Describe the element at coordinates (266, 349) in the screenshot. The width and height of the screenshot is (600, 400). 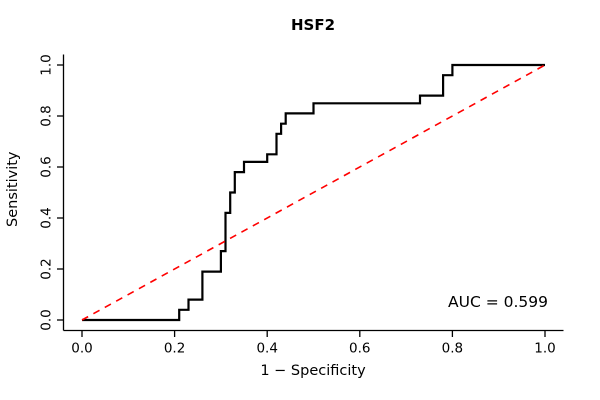
I see `x-tick-label: 0.4` at that location.